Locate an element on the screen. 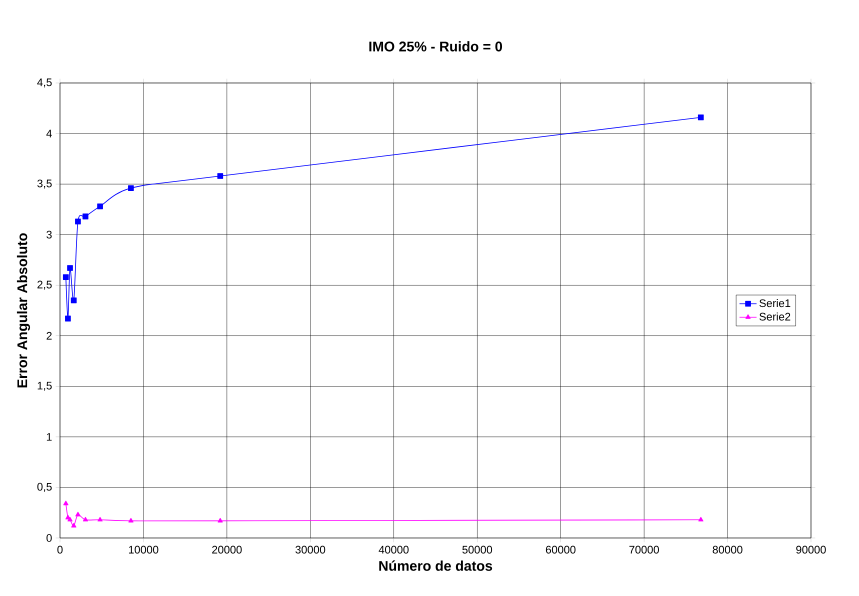  y-tick-label: 2 is located at coordinates (49, 336).